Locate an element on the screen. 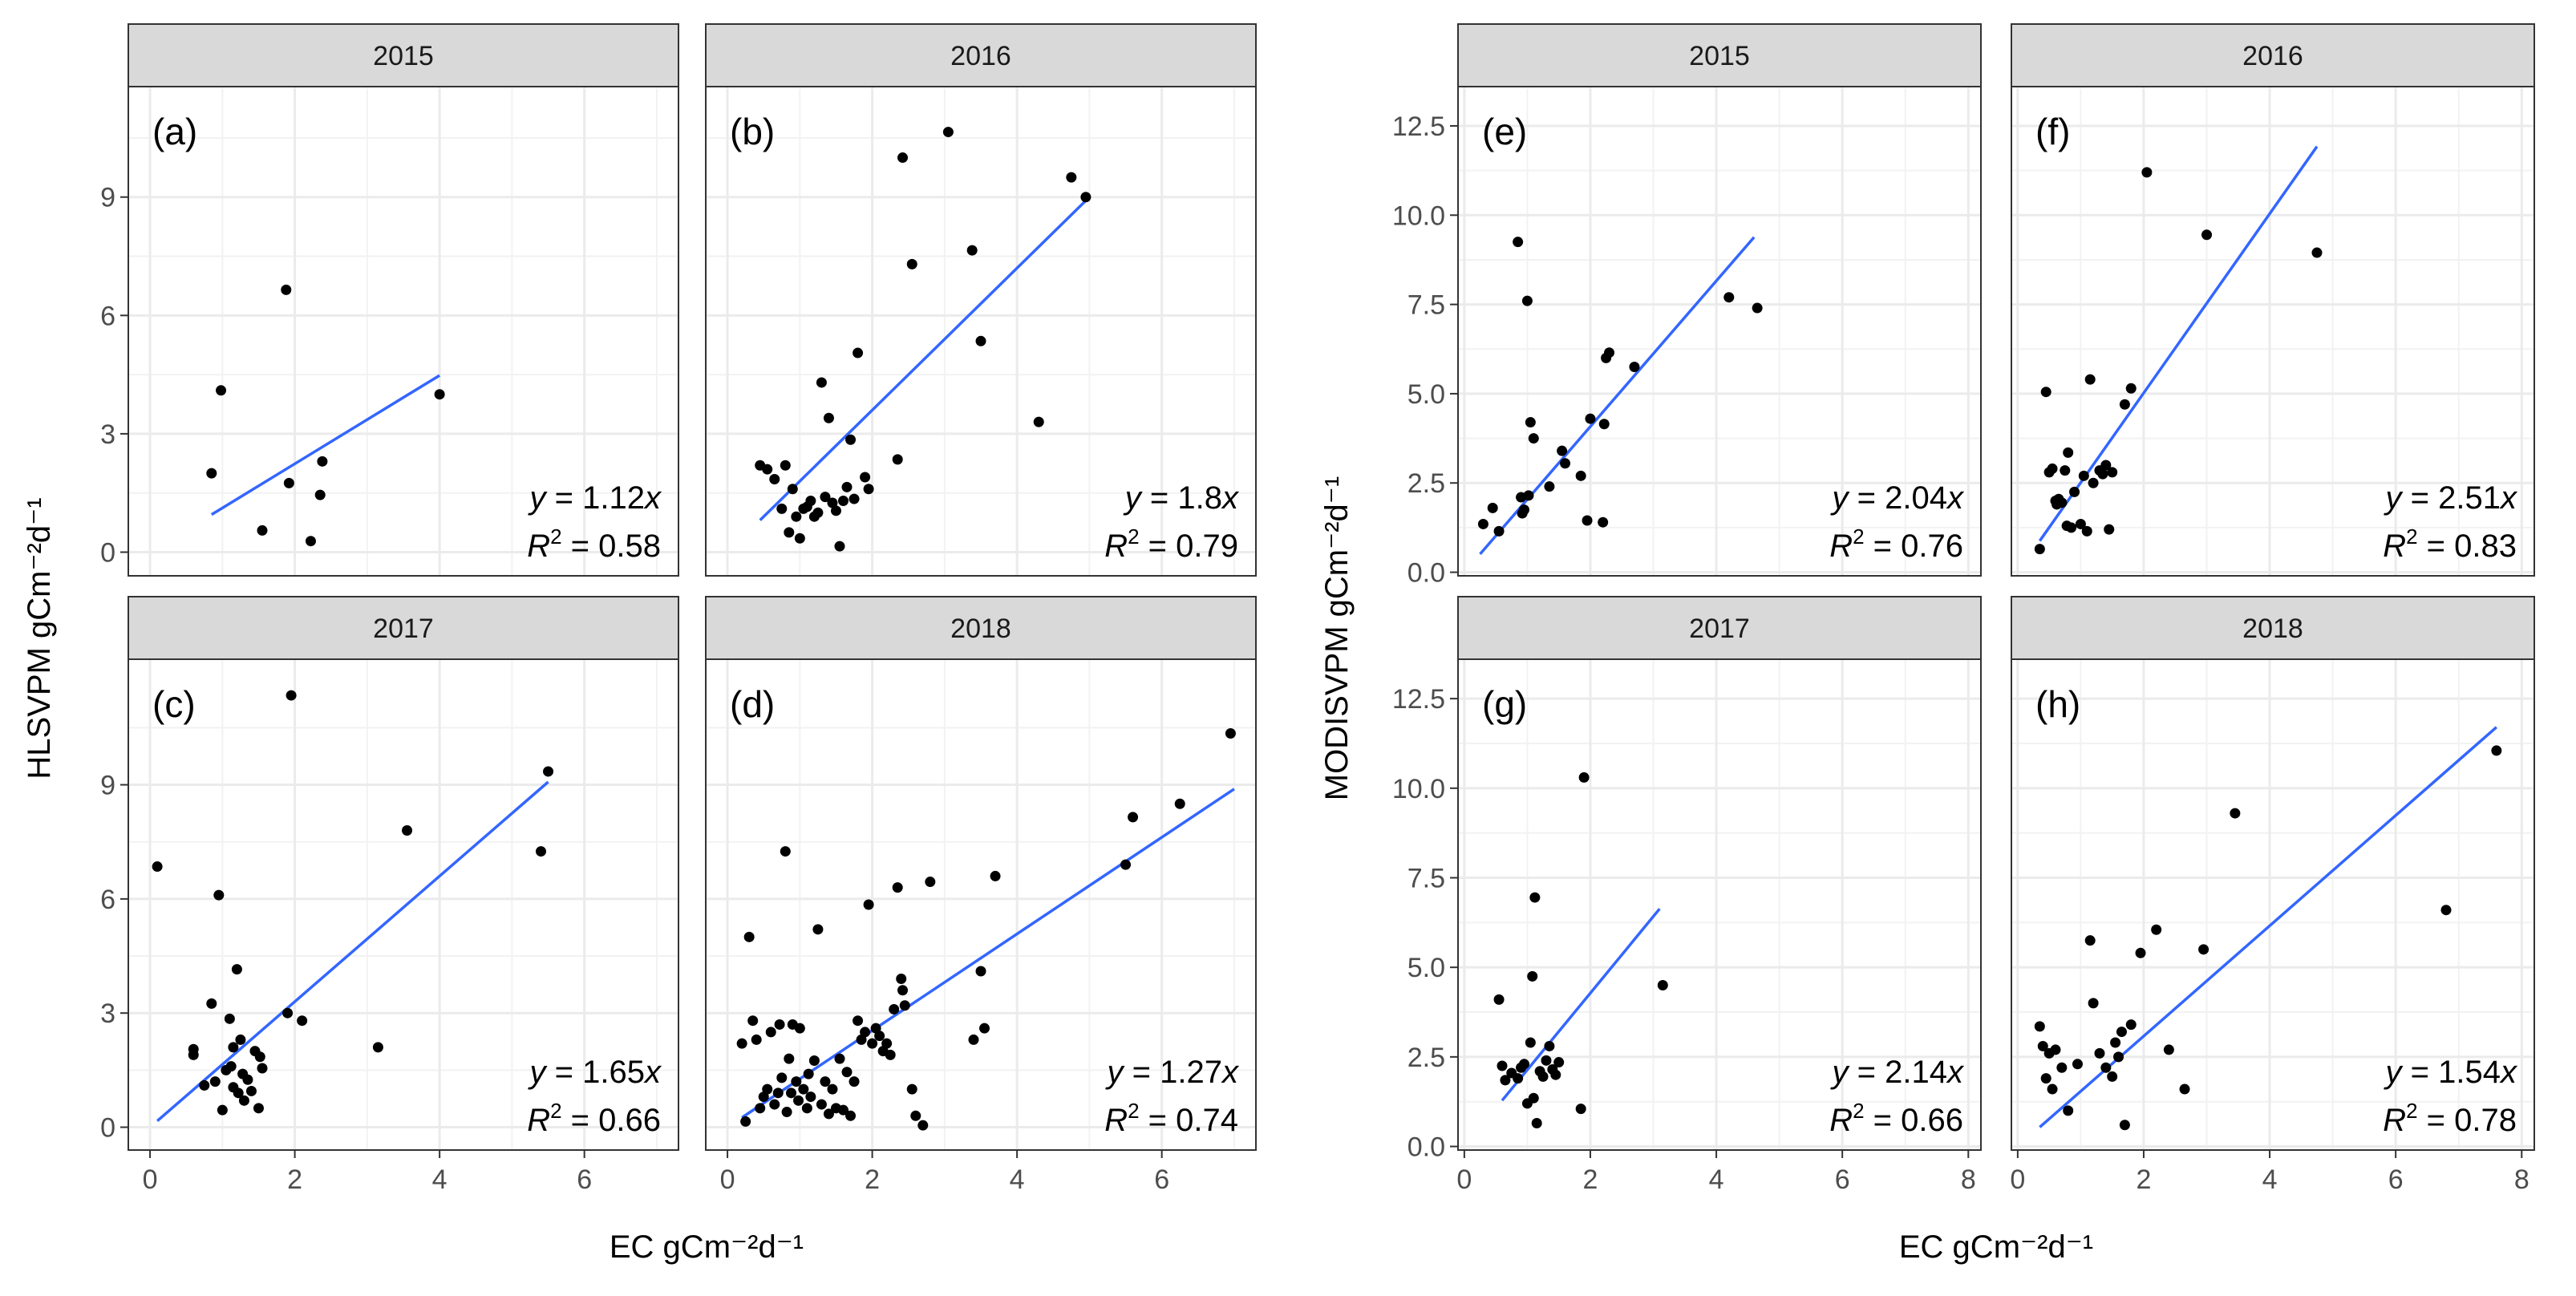 This screenshot has width=2576, height=1296. panel-tag: (a) is located at coordinates (174, 131).